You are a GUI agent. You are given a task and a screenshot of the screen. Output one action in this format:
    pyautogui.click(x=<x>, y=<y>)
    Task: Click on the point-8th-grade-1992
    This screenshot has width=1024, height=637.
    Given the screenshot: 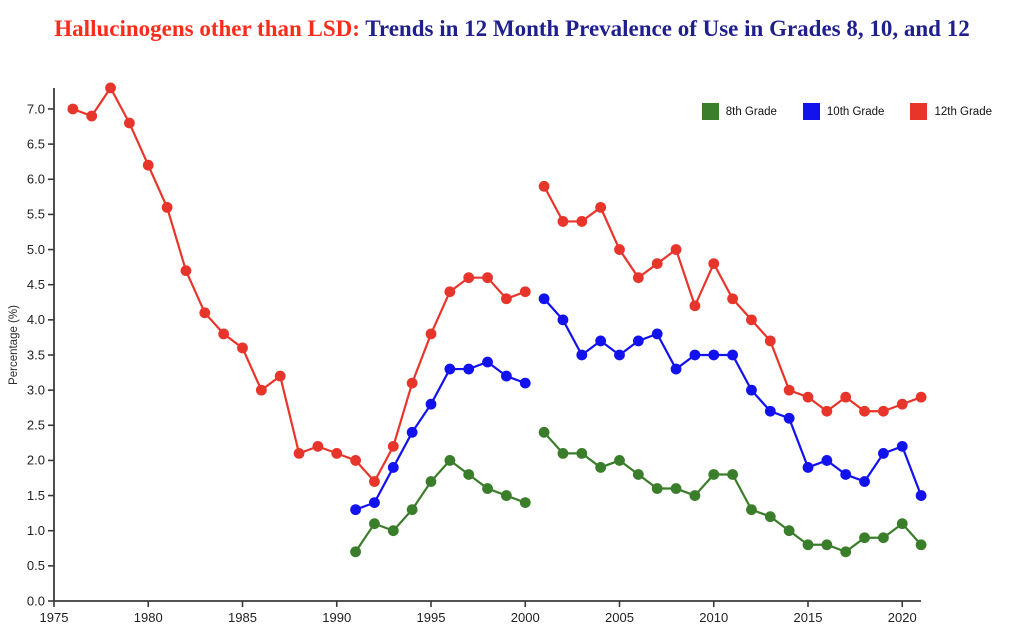 What is the action you would take?
    pyautogui.click(x=374, y=524)
    